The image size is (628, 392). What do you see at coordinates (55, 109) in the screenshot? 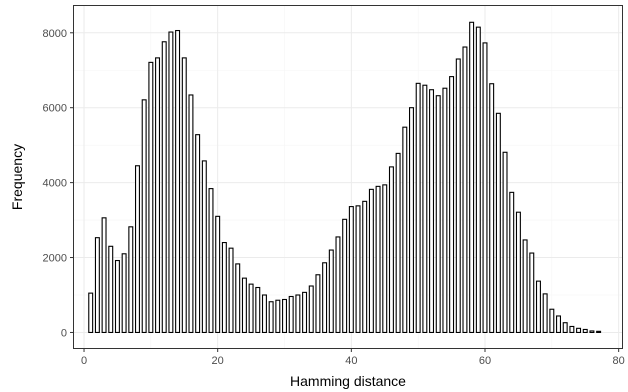
I see `y-tick-label: 6000` at bounding box center [55, 109].